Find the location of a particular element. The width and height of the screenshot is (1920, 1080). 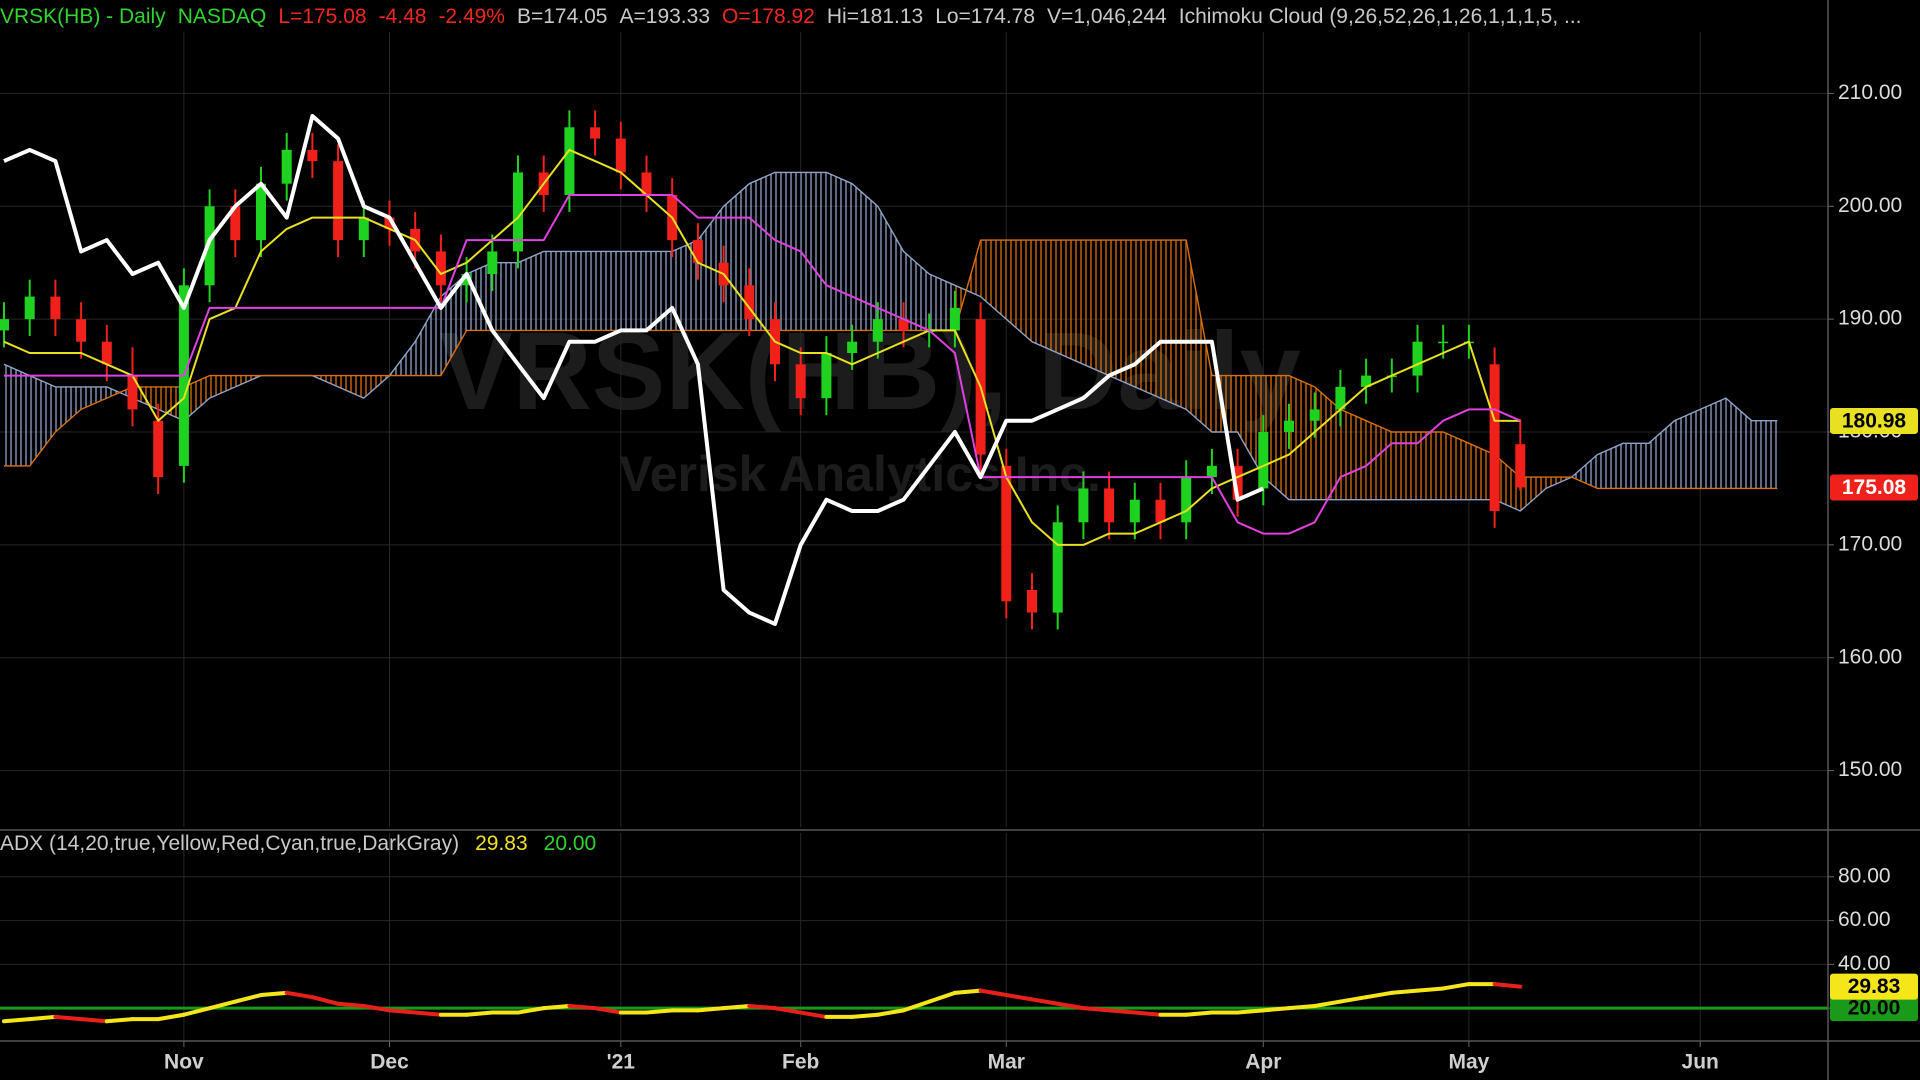

threshold-badge is located at coordinates (1874, 1008).